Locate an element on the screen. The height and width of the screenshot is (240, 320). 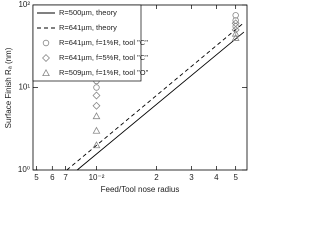
legend-label: R=641µm, theory is located at coordinates (88, 27).